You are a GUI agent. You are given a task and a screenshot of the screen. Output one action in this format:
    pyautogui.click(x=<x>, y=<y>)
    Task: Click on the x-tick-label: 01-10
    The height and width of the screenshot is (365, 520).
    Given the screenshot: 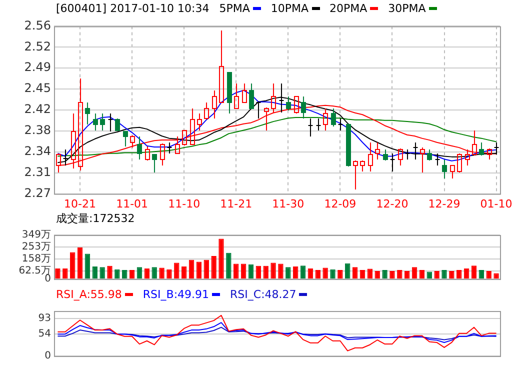 What is the action you would take?
    pyautogui.click(x=496, y=203)
    